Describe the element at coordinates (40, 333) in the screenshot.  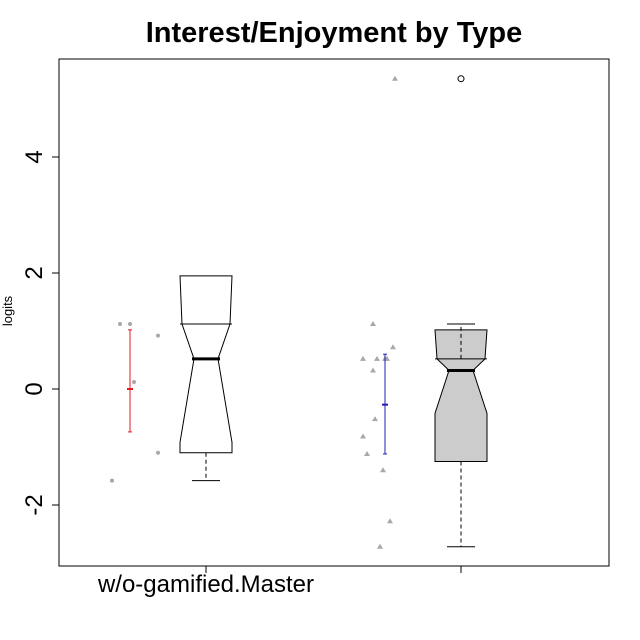
I see `y-axis: -2 0 2 4` at that location.